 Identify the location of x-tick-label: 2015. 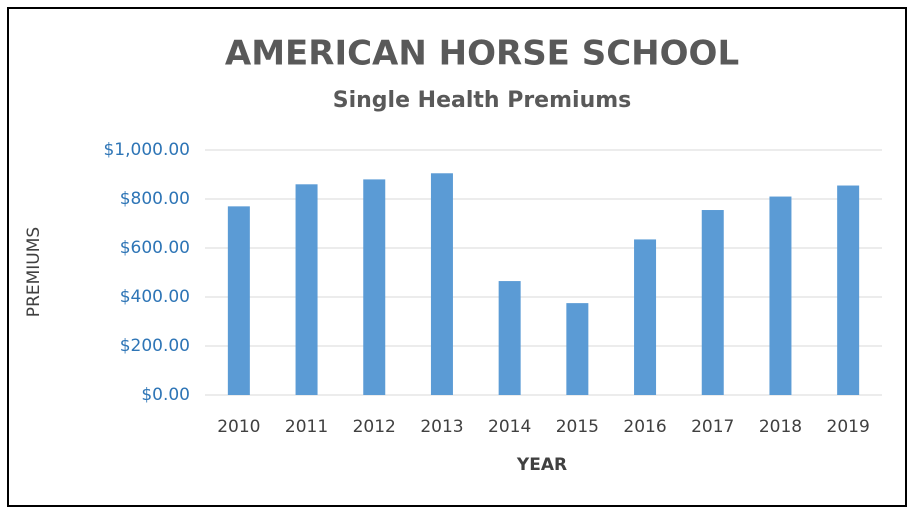
(577, 427).